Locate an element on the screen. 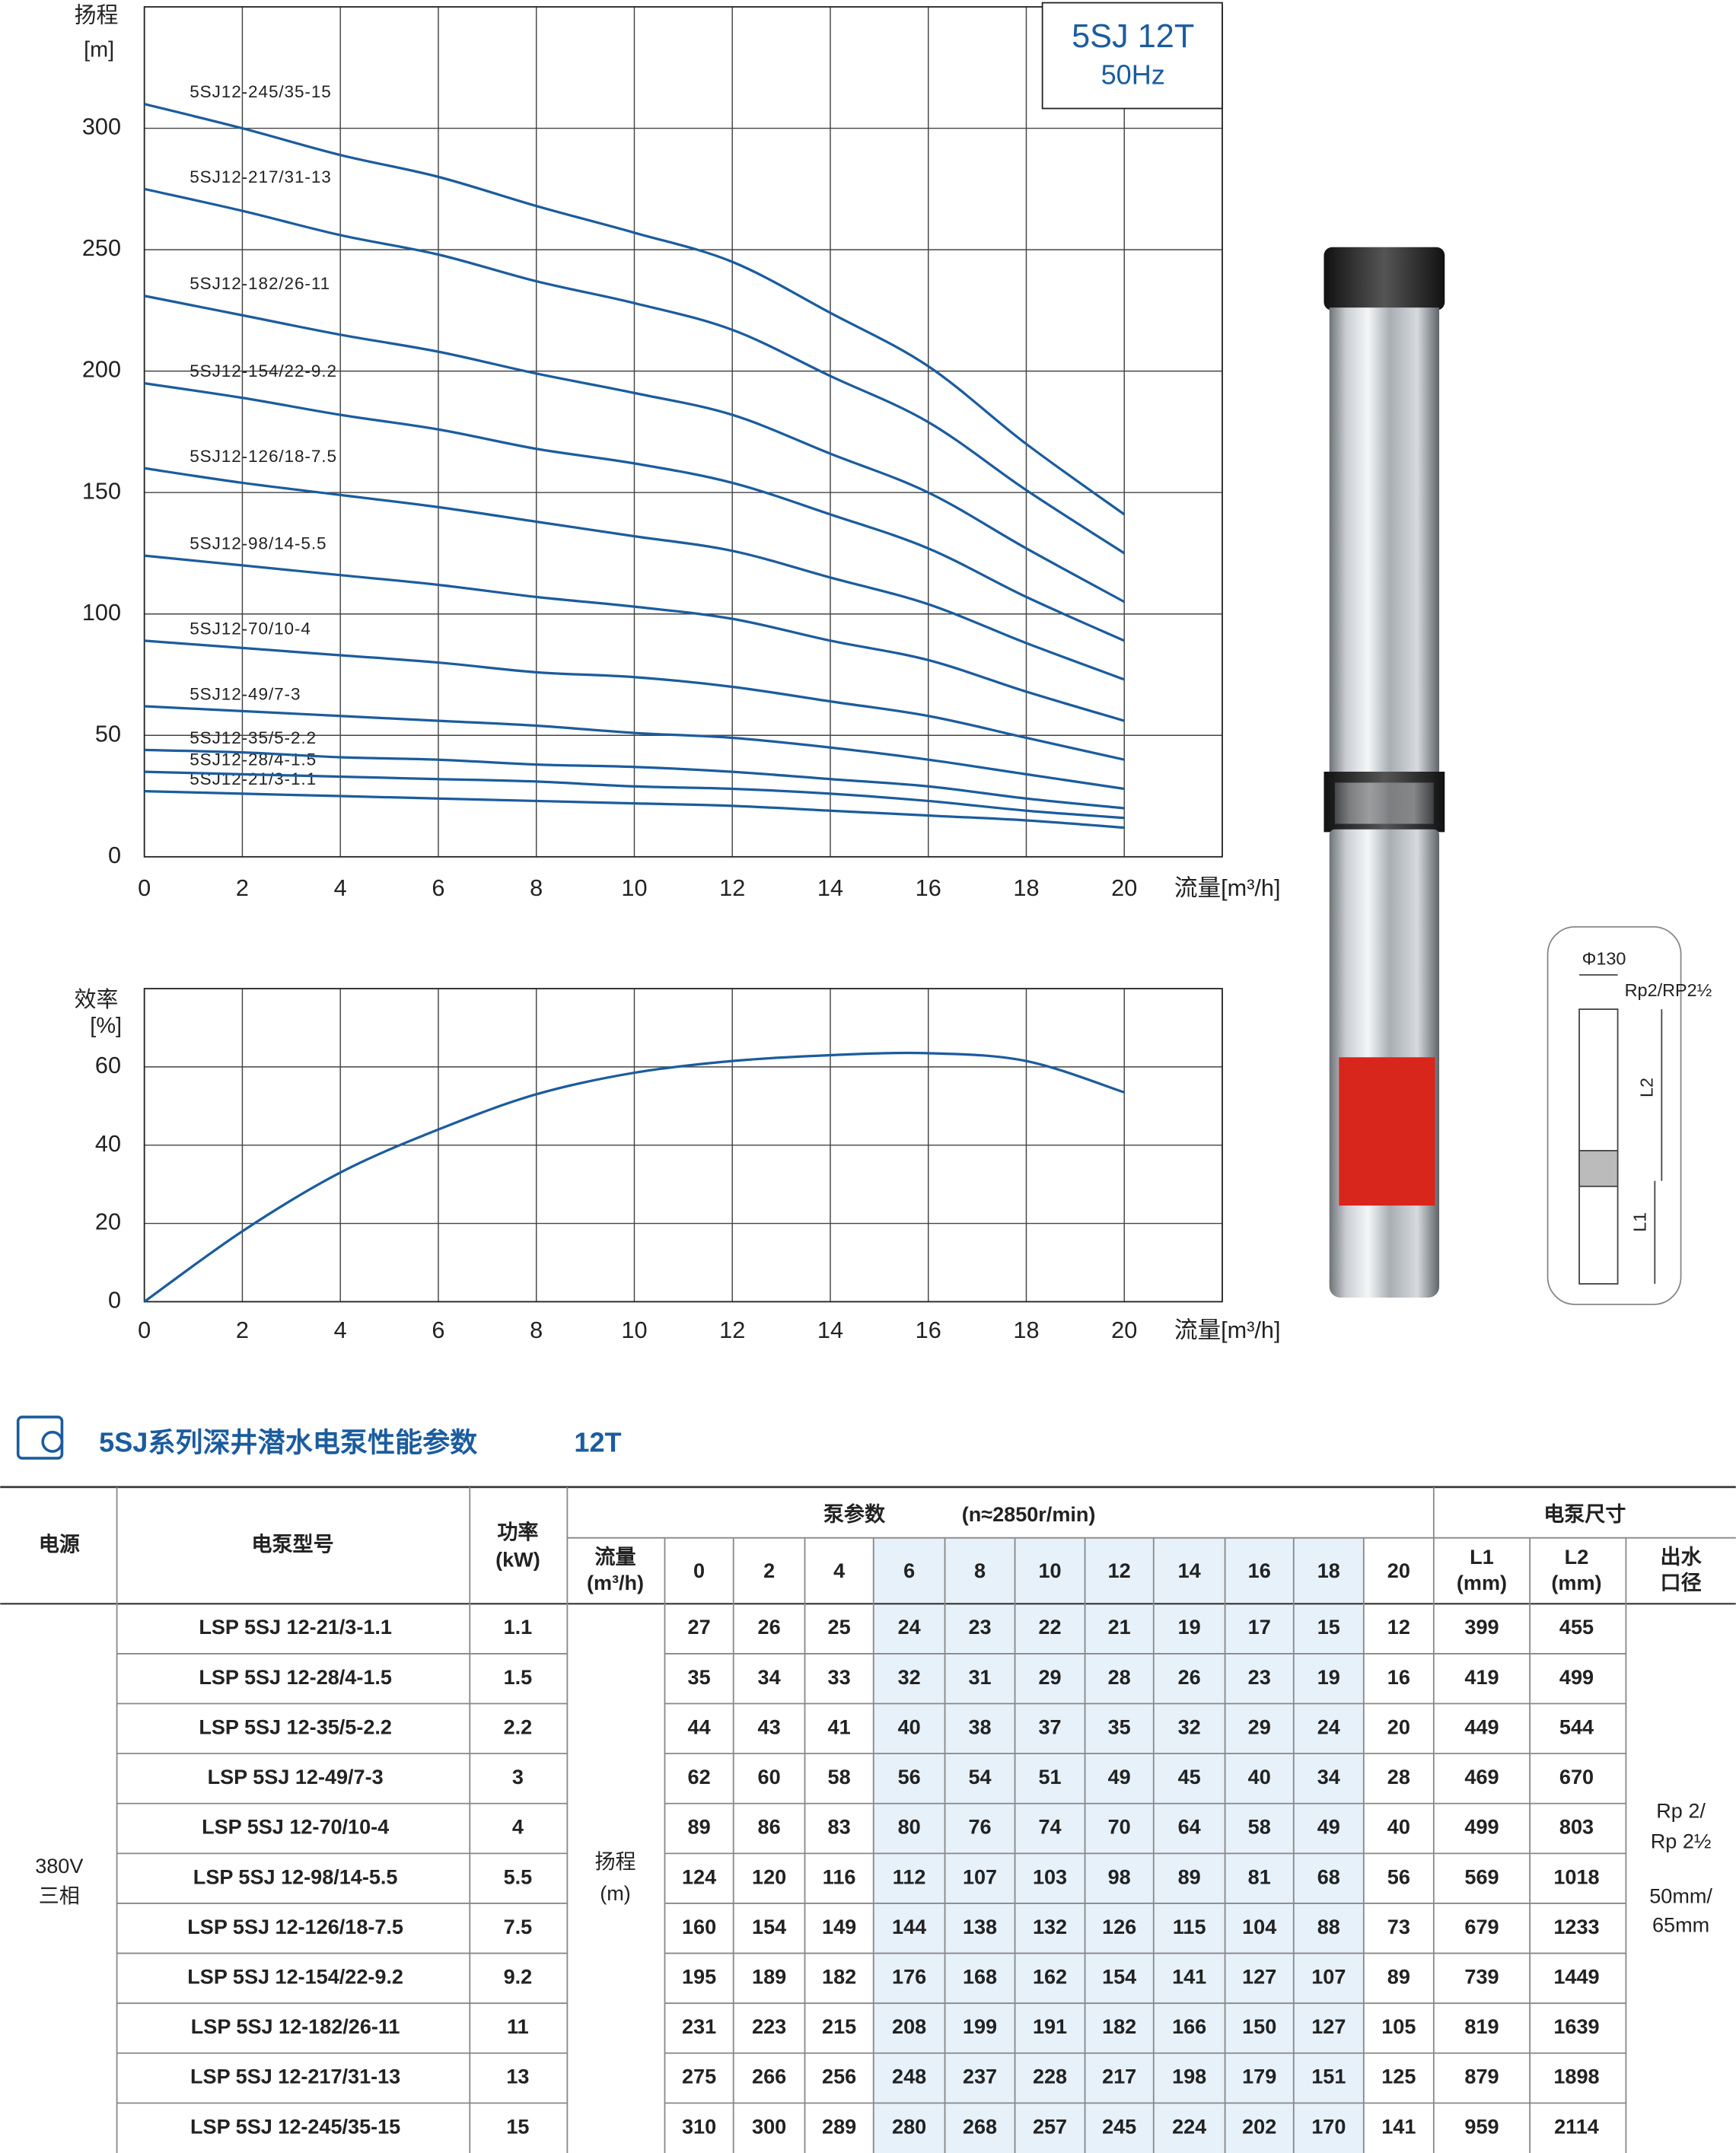  table-cell: 237 is located at coordinates (980, 2076).